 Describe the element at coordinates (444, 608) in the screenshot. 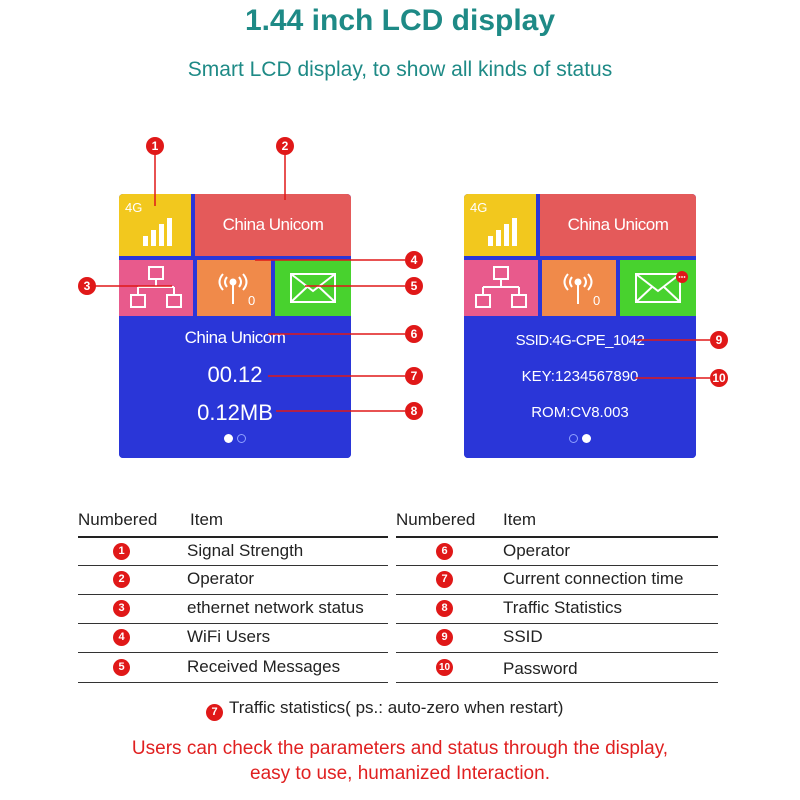

I see `table-row-number: 8` at that location.